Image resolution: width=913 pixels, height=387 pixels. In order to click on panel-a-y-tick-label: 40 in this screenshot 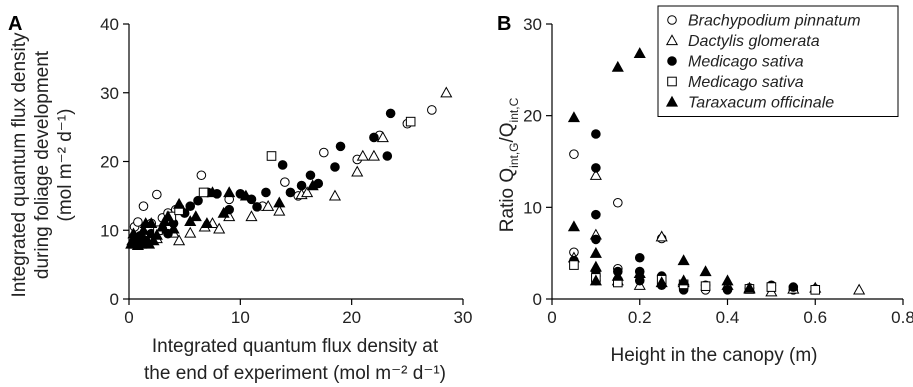, I will do `click(109, 24)`.